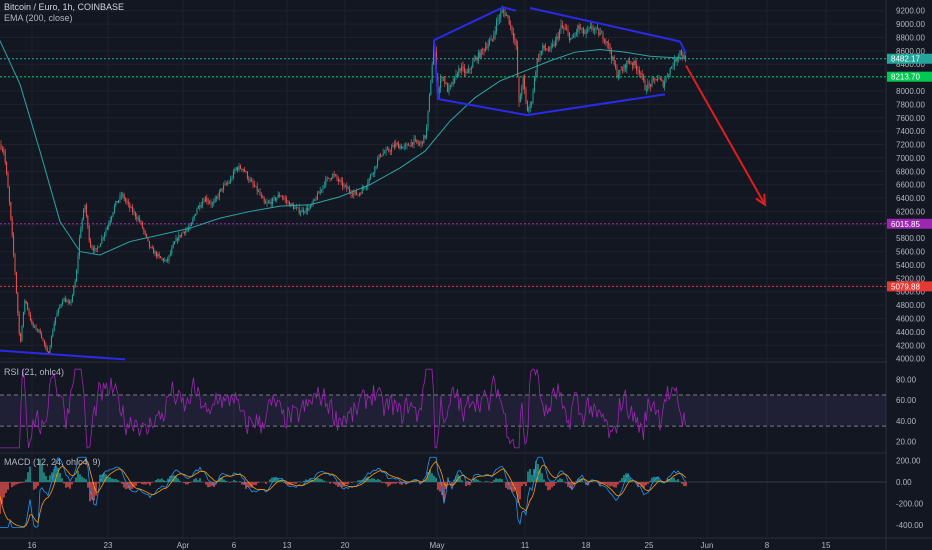 This screenshot has height=550, width=932. What do you see at coordinates (429, 545) in the screenshot?
I see `time-axis: 16 23 Apr 6 13 20 May 11 18 25 Jun 8 15` at bounding box center [429, 545].